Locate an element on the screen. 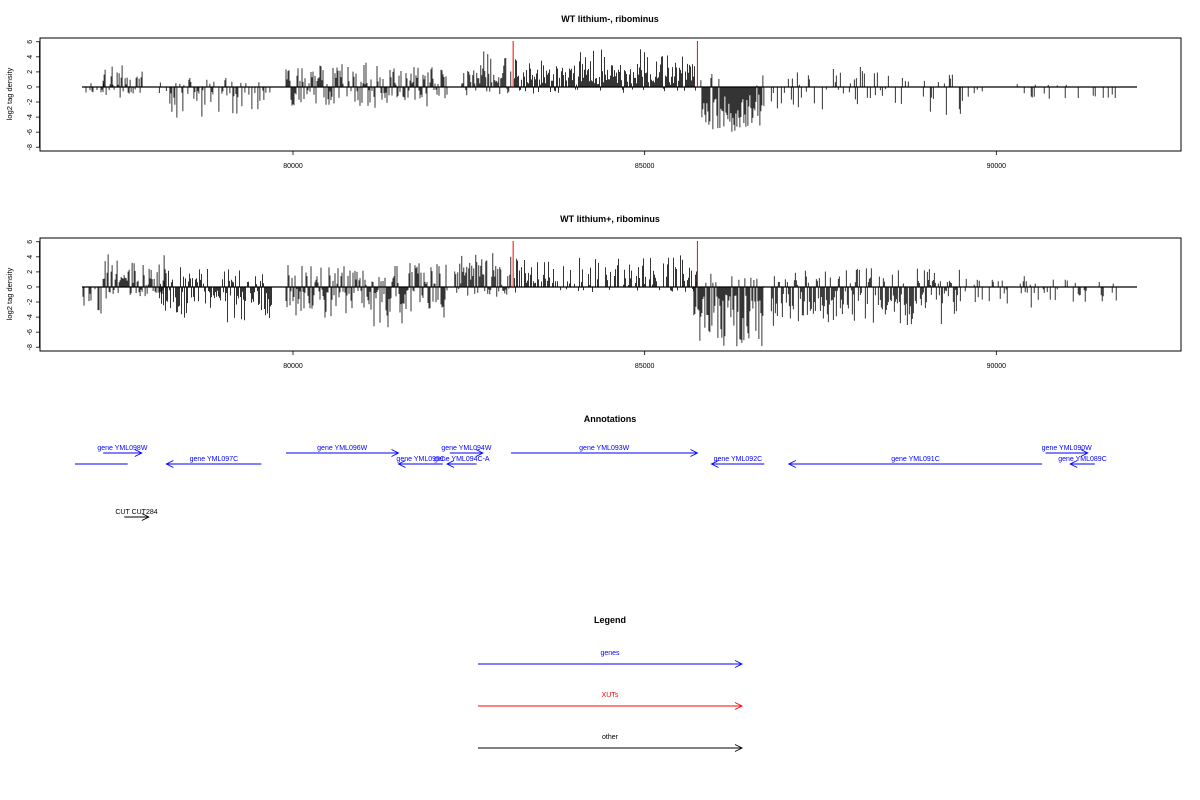 The width and height of the screenshot is (1200, 800). legend-items: genes XUTs other is located at coordinates (611, 701).